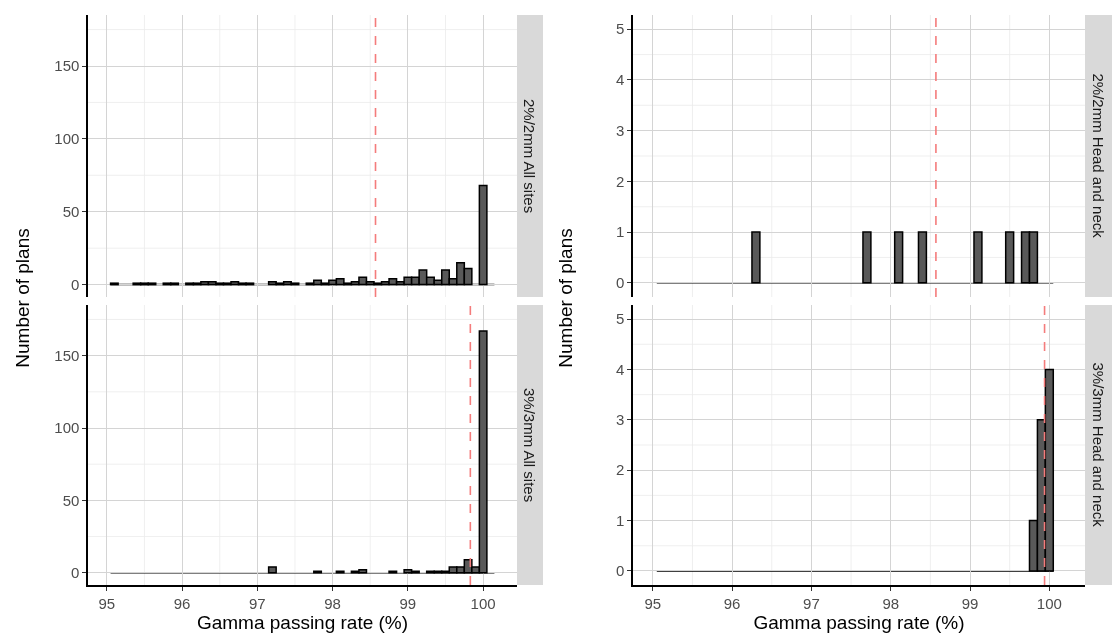  Describe the element at coordinates (529, 445) in the screenshot. I see `text: 3%/3mm All sites` at that location.